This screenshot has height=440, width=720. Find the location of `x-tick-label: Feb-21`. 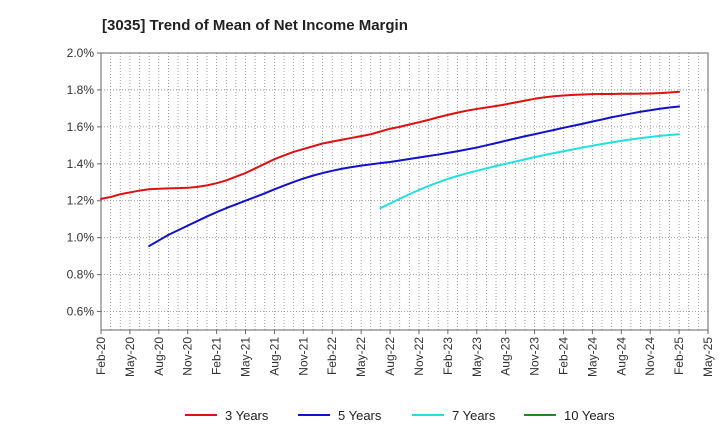

x-tick-label: Feb-21 is located at coordinates (217, 356).